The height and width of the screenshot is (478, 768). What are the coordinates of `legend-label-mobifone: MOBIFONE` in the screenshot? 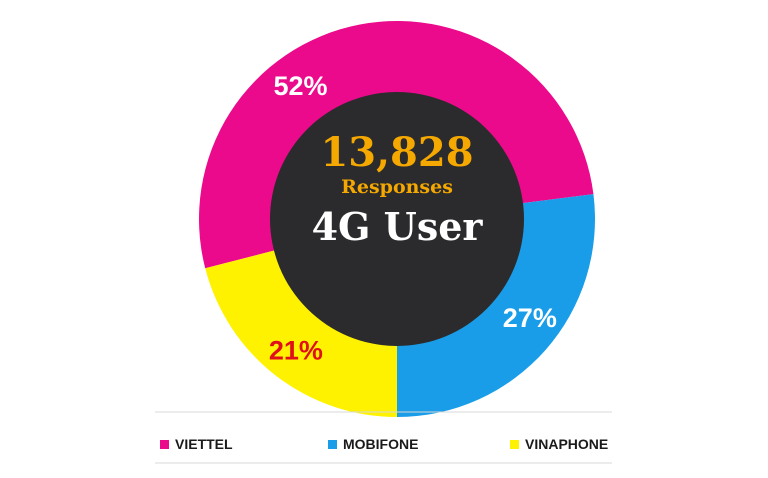 It's located at (380, 444).